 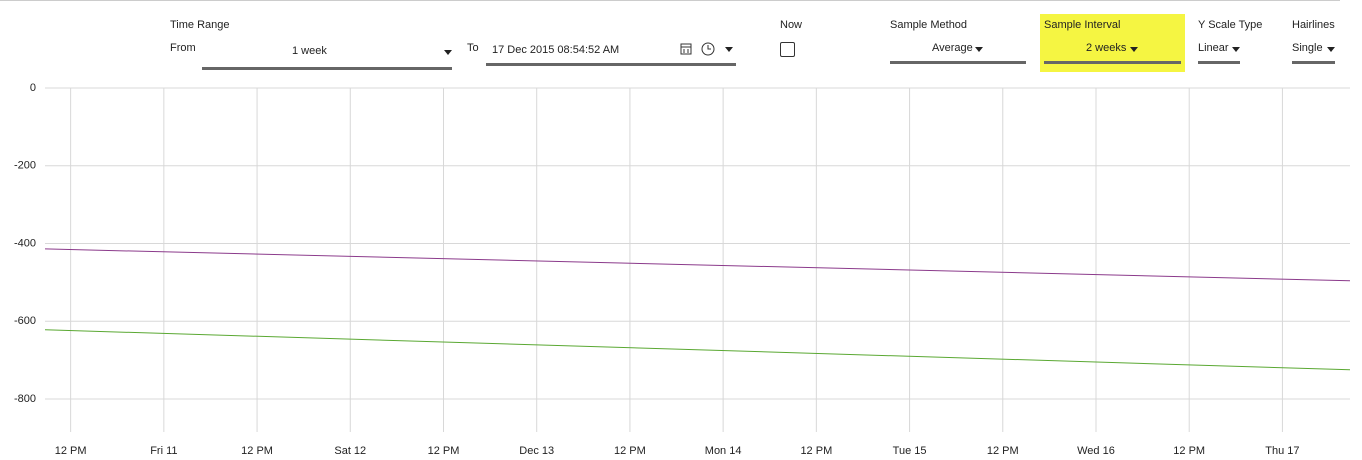 I want to click on now-checkbox, so click(x=787, y=49).